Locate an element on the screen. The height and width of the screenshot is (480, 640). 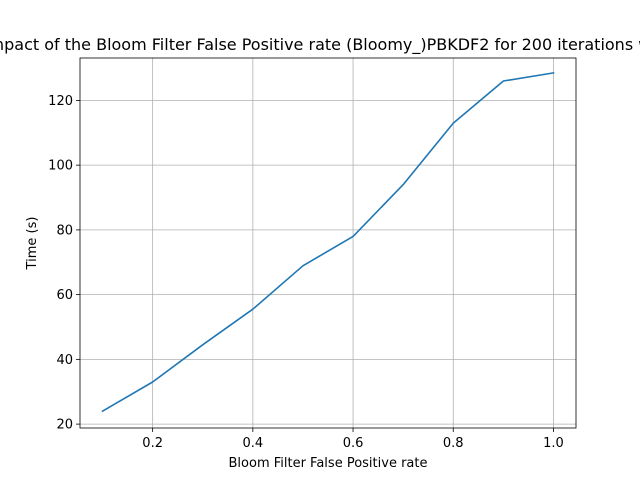
y-tick-label: 40 is located at coordinates (64, 360).